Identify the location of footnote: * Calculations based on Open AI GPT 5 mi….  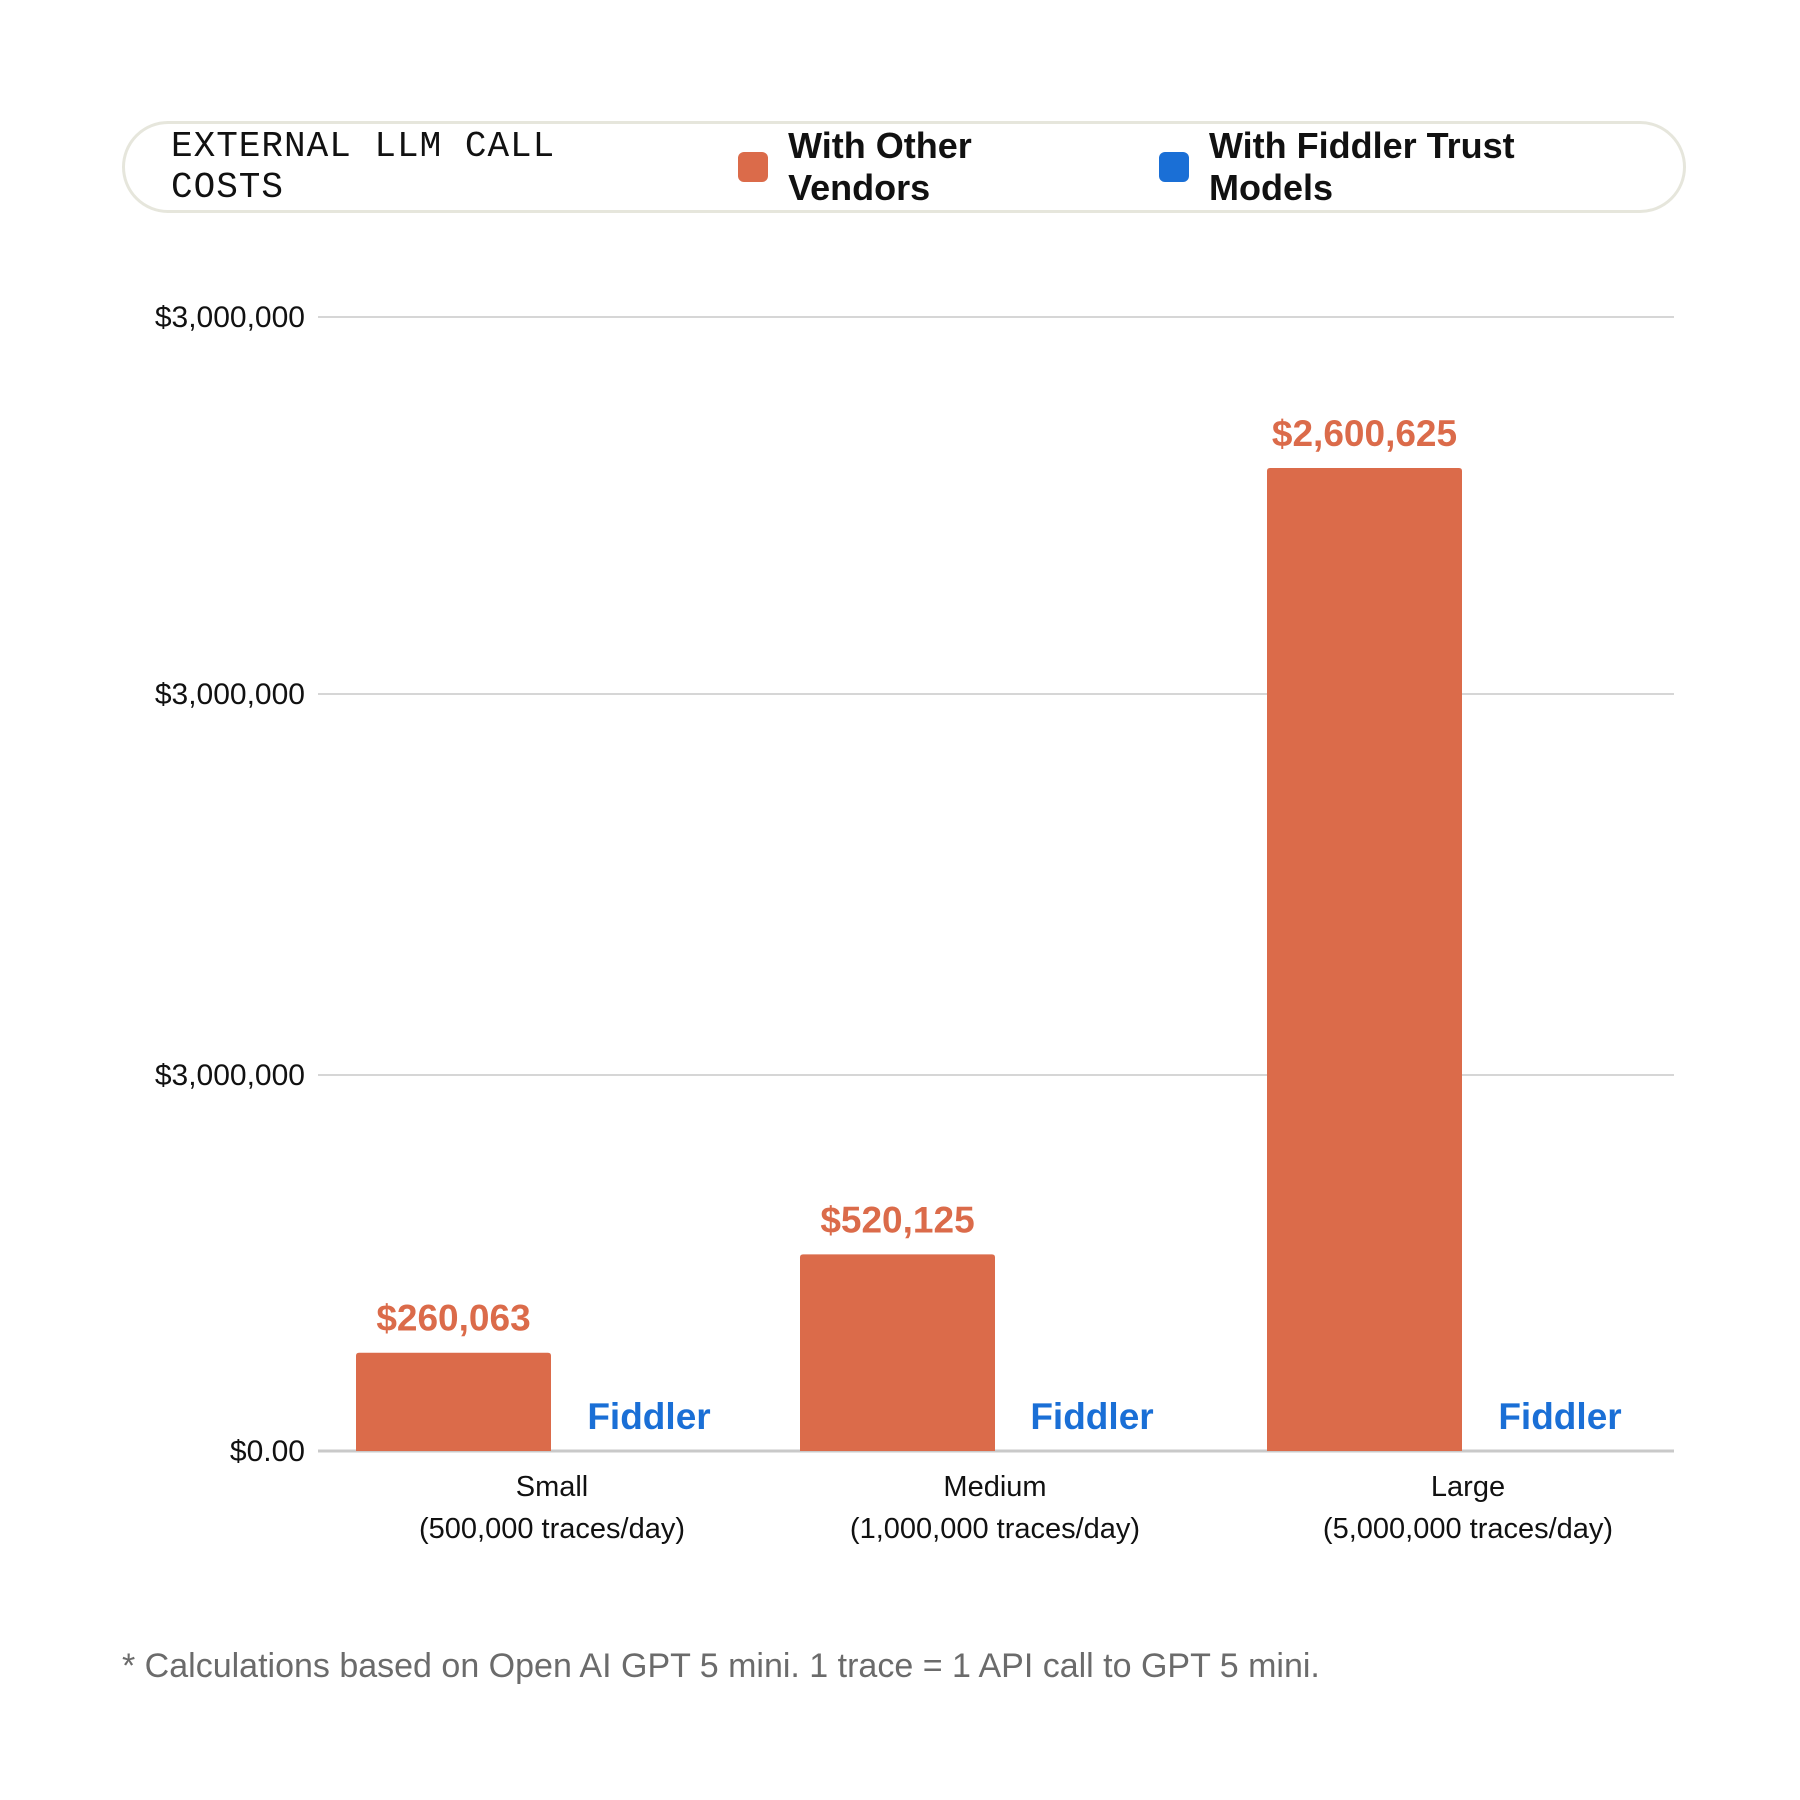
(721, 1666).